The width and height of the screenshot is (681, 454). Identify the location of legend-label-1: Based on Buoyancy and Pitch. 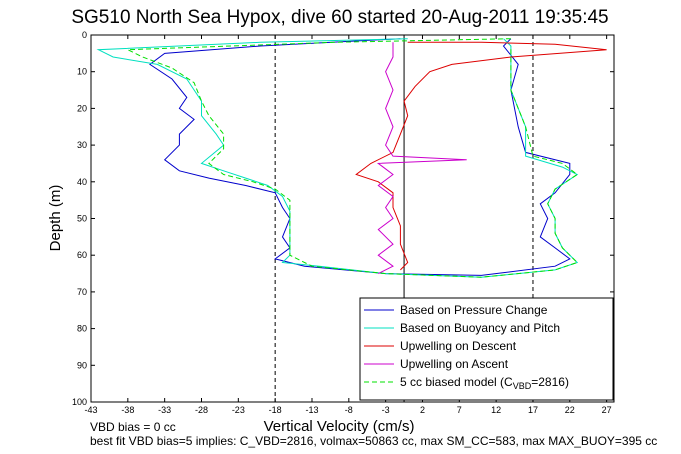
(480, 328).